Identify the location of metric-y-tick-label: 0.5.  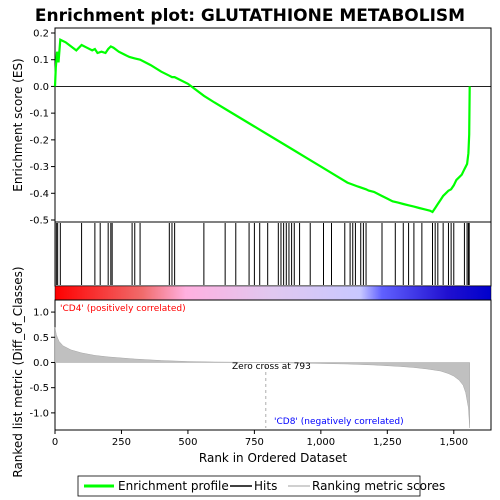
(41, 338).